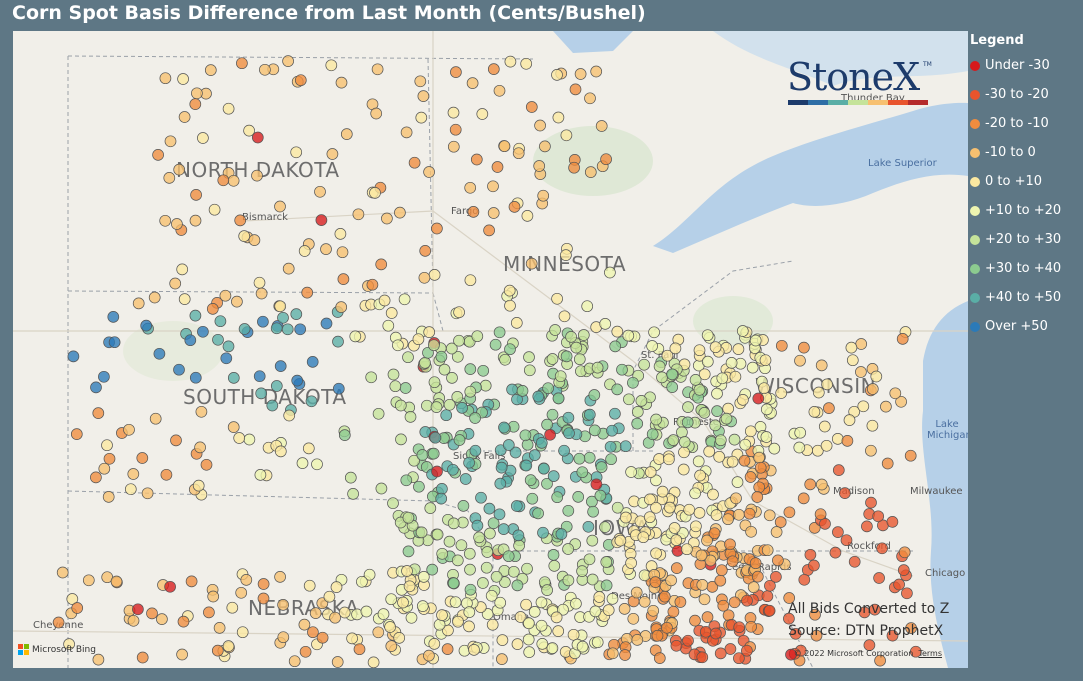 The width and height of the screenshot is (1083, 681). What do you see at coordinates (859, 82) in the screenshot?
I see `stonex-logo: StoneX TM` at bounding box center [859, 82].